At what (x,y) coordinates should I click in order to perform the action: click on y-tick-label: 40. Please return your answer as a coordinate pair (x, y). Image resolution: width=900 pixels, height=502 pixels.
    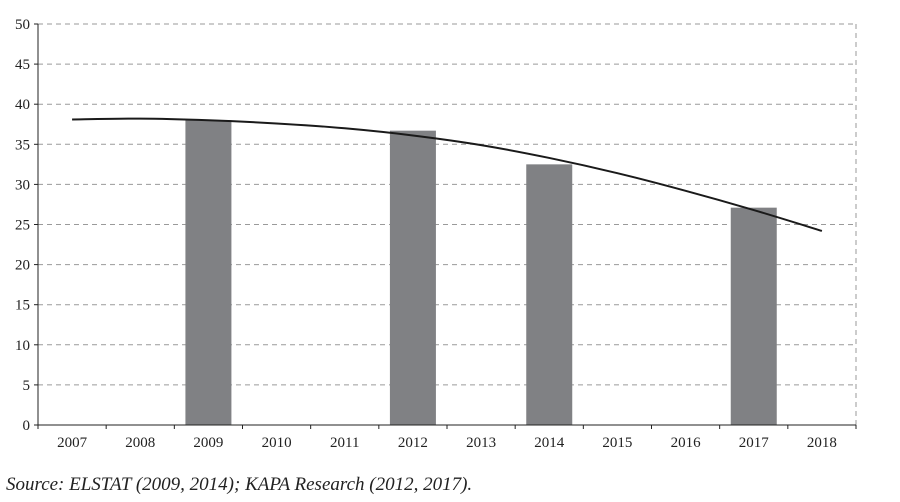
    Looking at the image, I should click on (22, 105).